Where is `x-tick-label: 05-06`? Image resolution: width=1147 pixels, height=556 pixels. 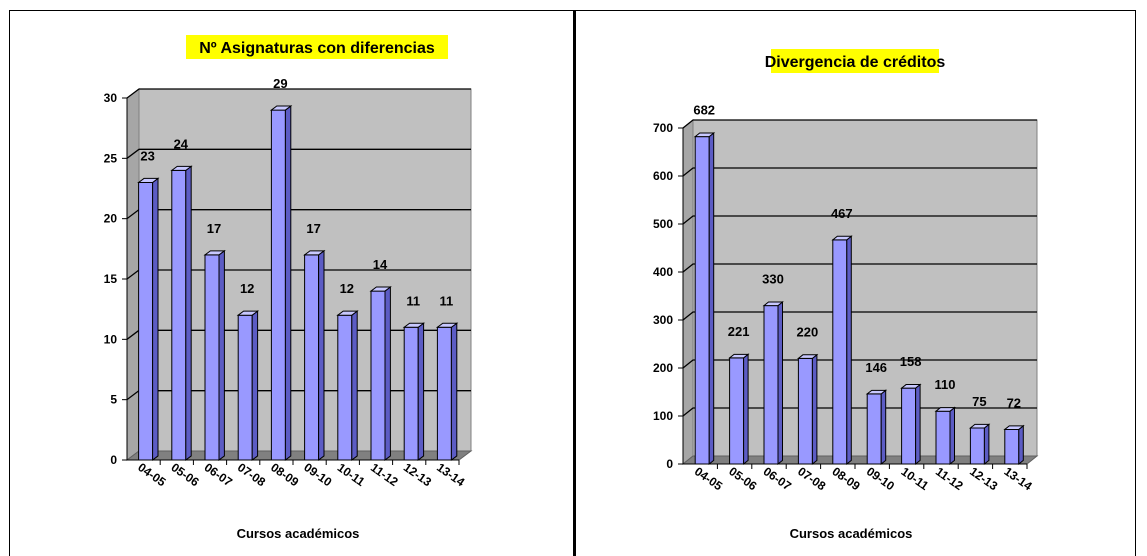 x-tick-label: 05-06 is located at coordinates (742, 478).